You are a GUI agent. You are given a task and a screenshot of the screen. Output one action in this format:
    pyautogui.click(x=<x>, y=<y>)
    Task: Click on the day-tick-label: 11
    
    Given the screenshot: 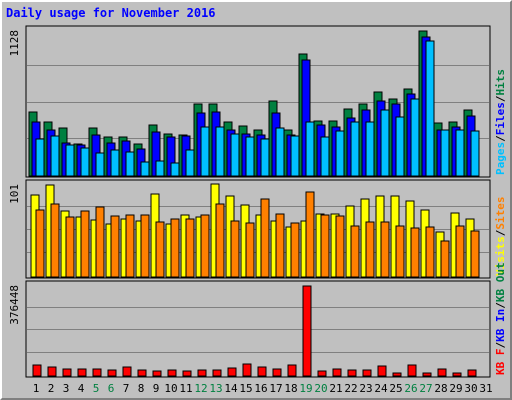 What is the action you would take?
    pyautogui.click(x=185, y=388)
    